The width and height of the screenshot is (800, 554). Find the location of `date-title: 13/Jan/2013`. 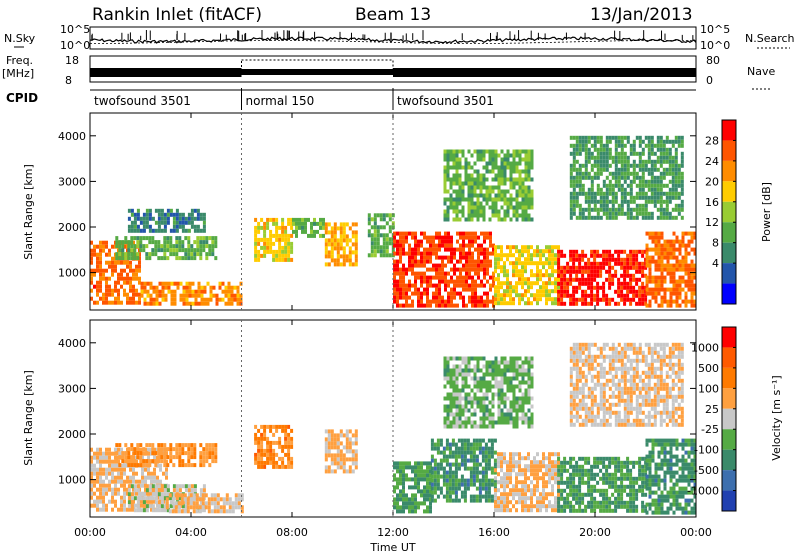

date-title: 13/Jan/2013 is located at coordinates (641, 15).